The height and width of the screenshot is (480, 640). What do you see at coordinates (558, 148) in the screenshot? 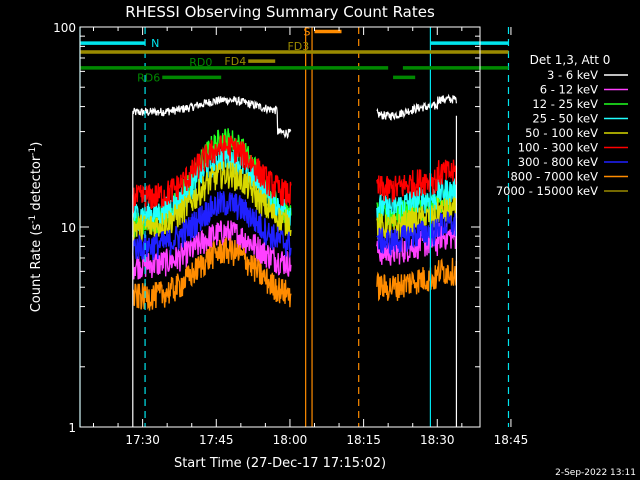
I see `legend-entry-label: 100 - 300 keV` at bounding box center [558, 148].